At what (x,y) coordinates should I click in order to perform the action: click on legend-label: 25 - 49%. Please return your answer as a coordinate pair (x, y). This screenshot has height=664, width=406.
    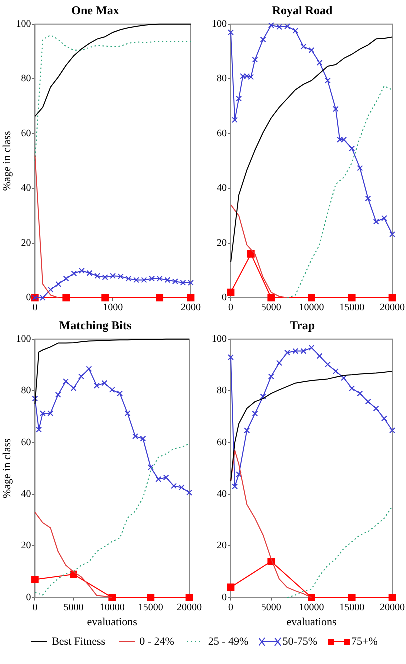
    Looking at the image, I should click on (228, 642).